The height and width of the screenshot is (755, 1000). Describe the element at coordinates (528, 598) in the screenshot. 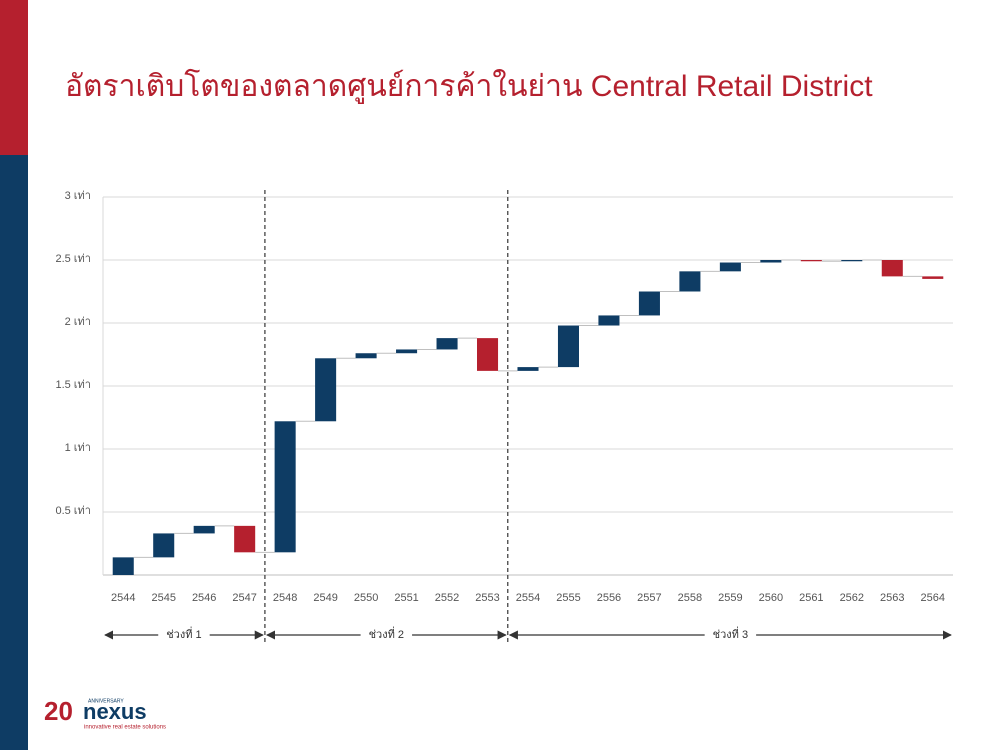

I see `x-tick-label: 2554` at that location.